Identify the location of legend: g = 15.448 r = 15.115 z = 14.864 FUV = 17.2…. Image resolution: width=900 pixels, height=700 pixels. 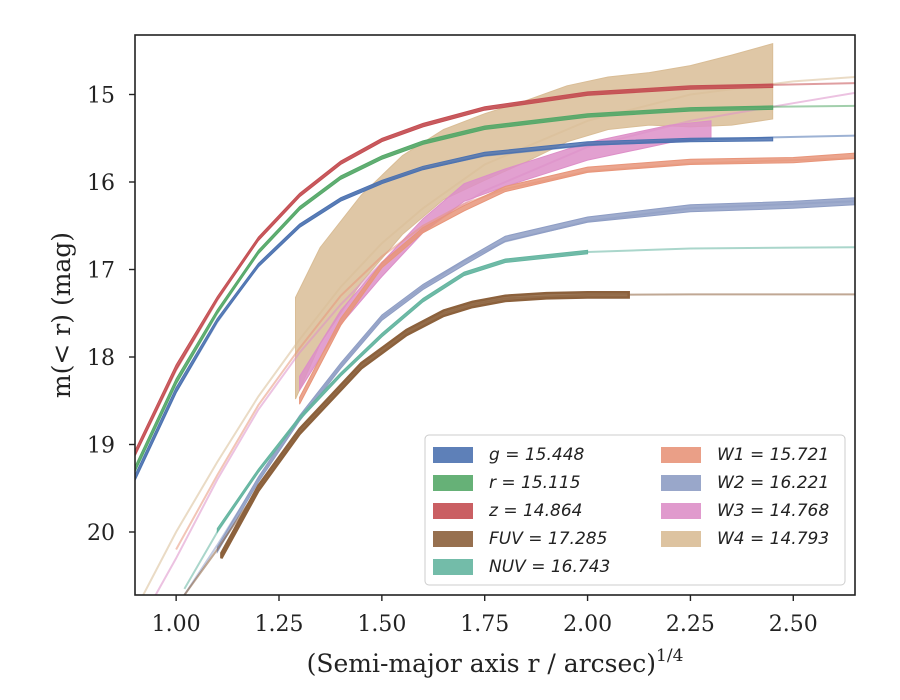
(635, 510).